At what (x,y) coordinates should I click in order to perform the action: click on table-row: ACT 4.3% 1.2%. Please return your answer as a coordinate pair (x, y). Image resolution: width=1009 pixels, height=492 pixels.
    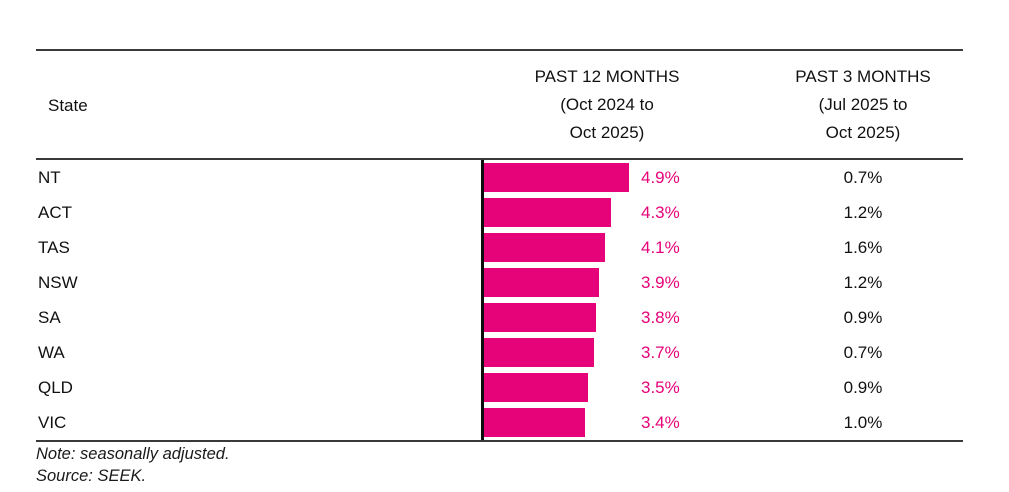
    Looking at the image, I should click on (499, 212).